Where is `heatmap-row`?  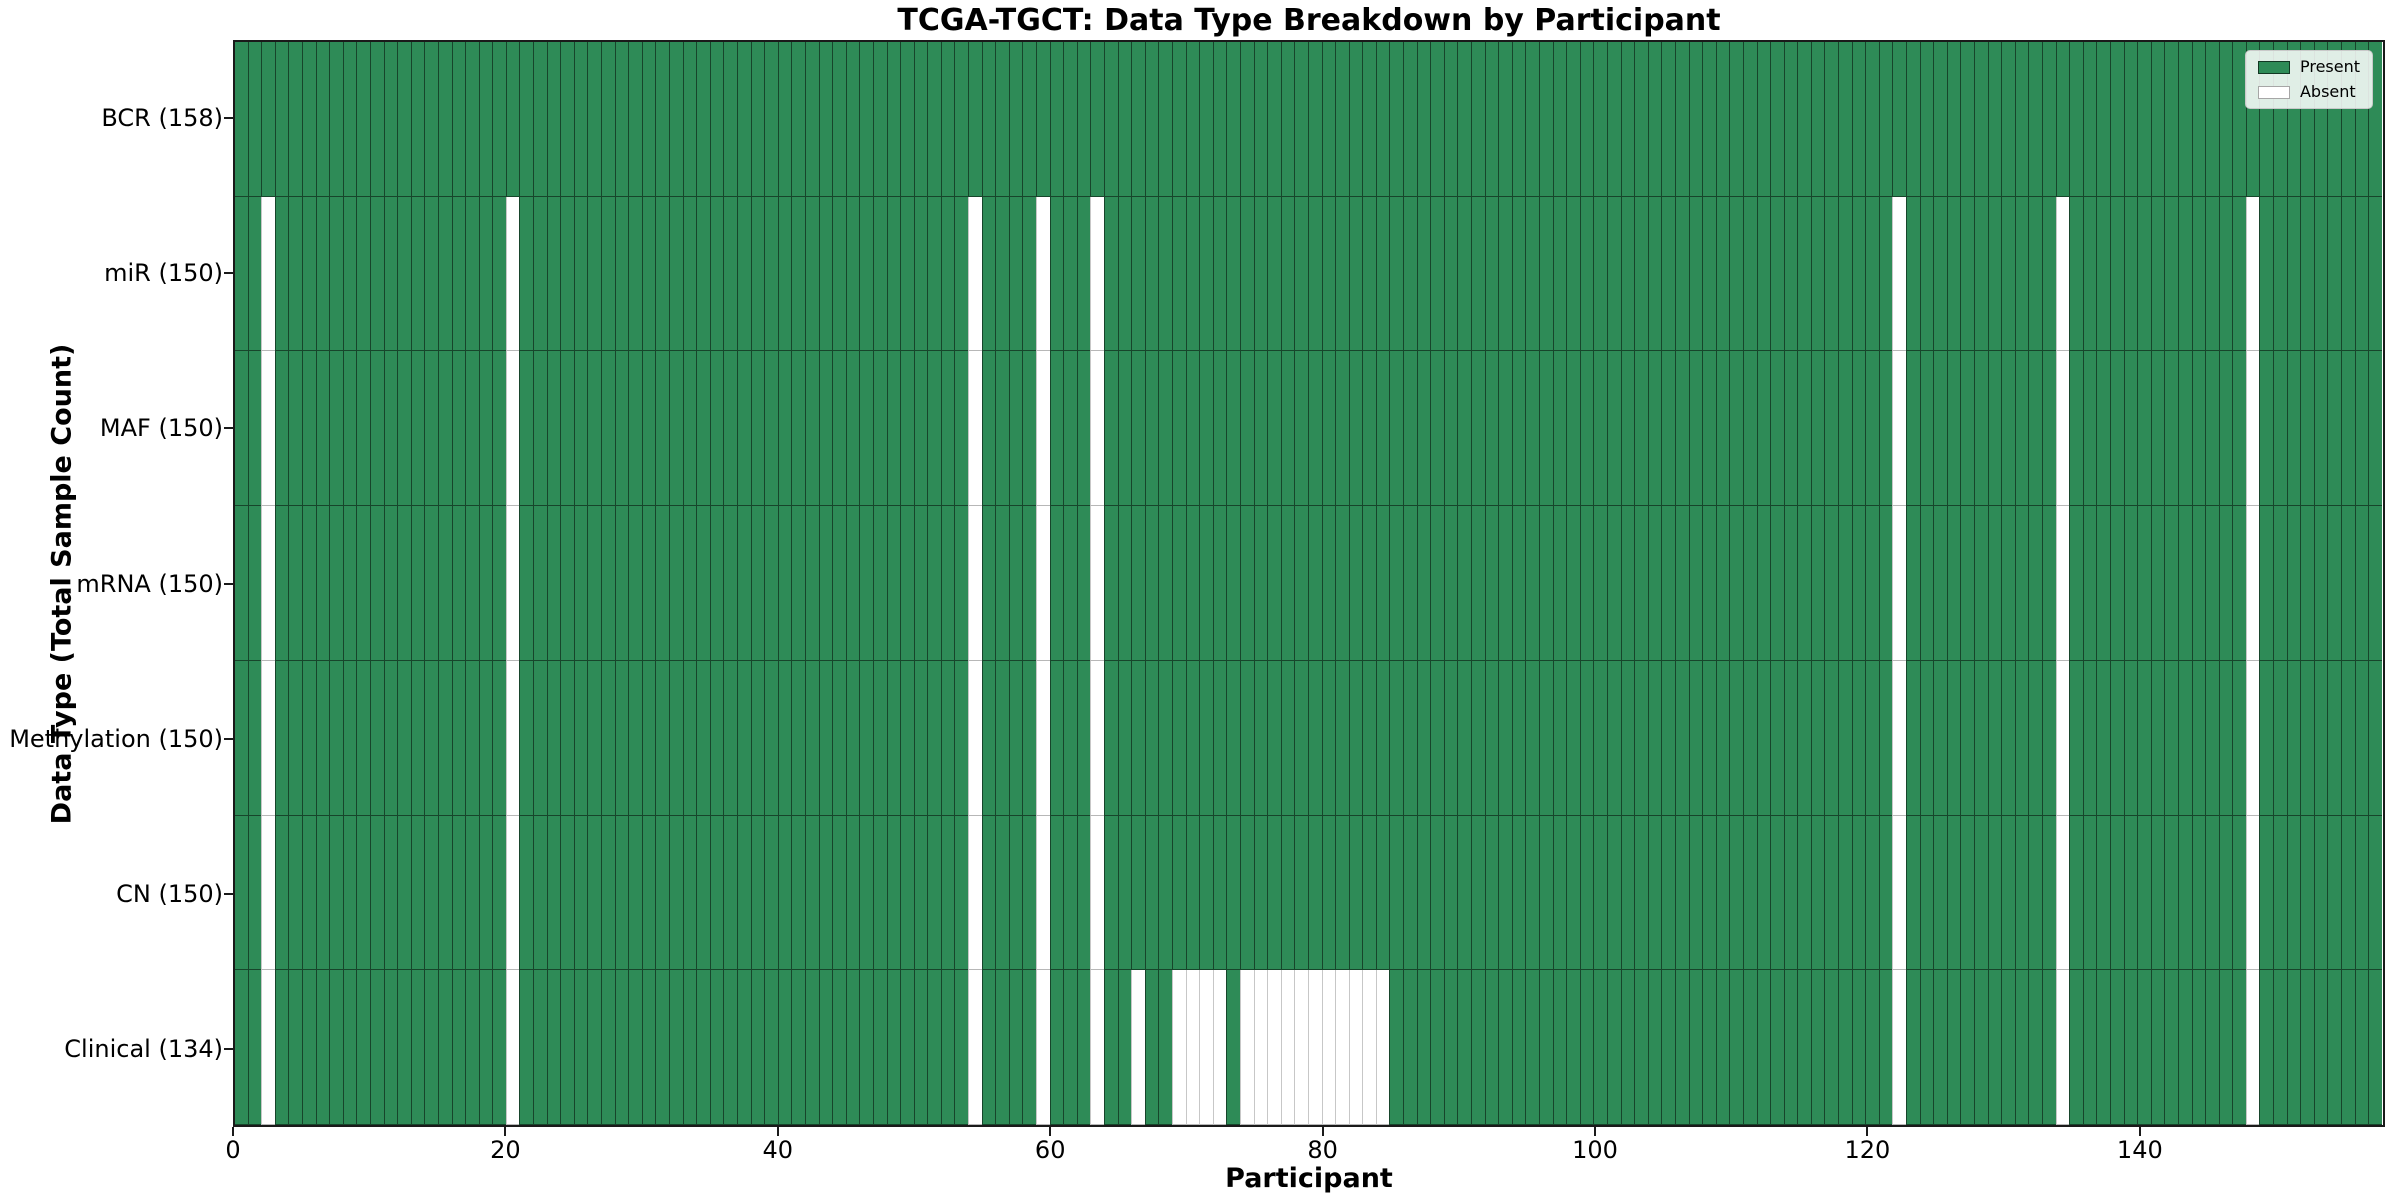
heatmap-row is located at coordinates (1309, 1048).